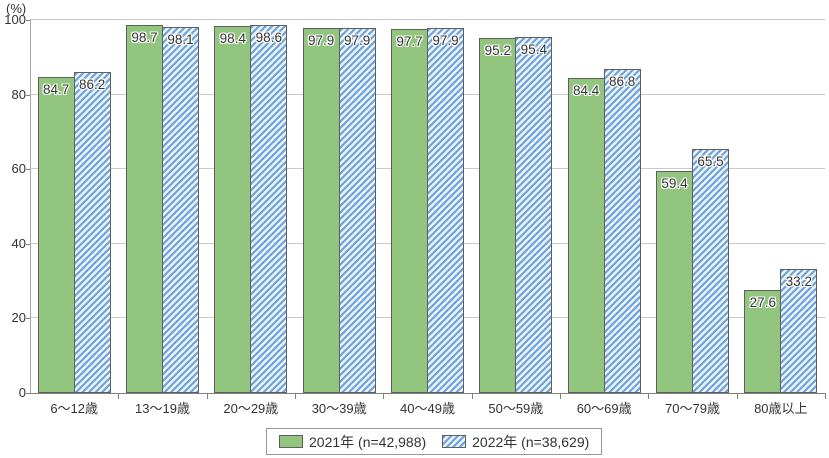 This screenshot has height=458, width=829. I want to click on bar-group-50～59歳: 95.2 95.4, so click(516, 206).